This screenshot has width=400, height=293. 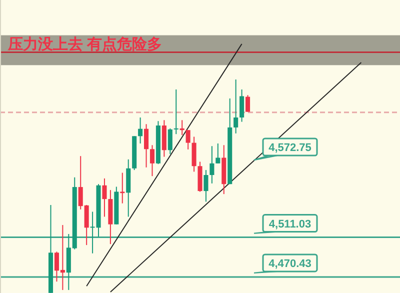 I want to click on annotation: 4,572.75, so click(x=290, y=148).